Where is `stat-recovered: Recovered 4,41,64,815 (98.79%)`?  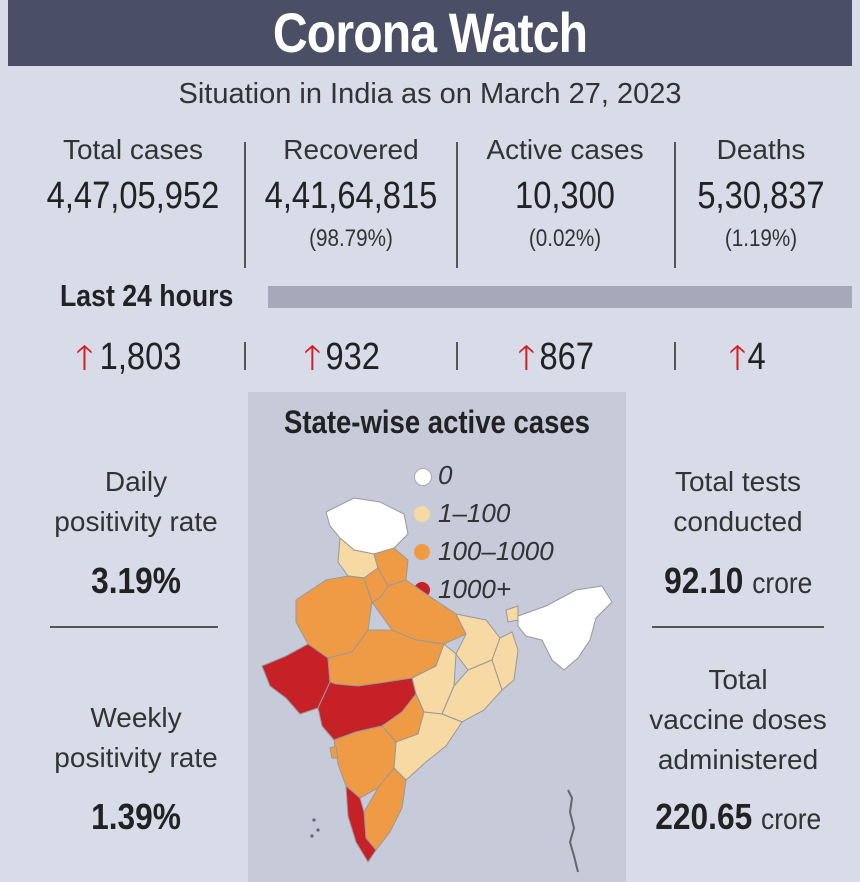 stat-recovered: Recovered 4,41,64,815 (98.79%) is located at coordinates (351, 193).